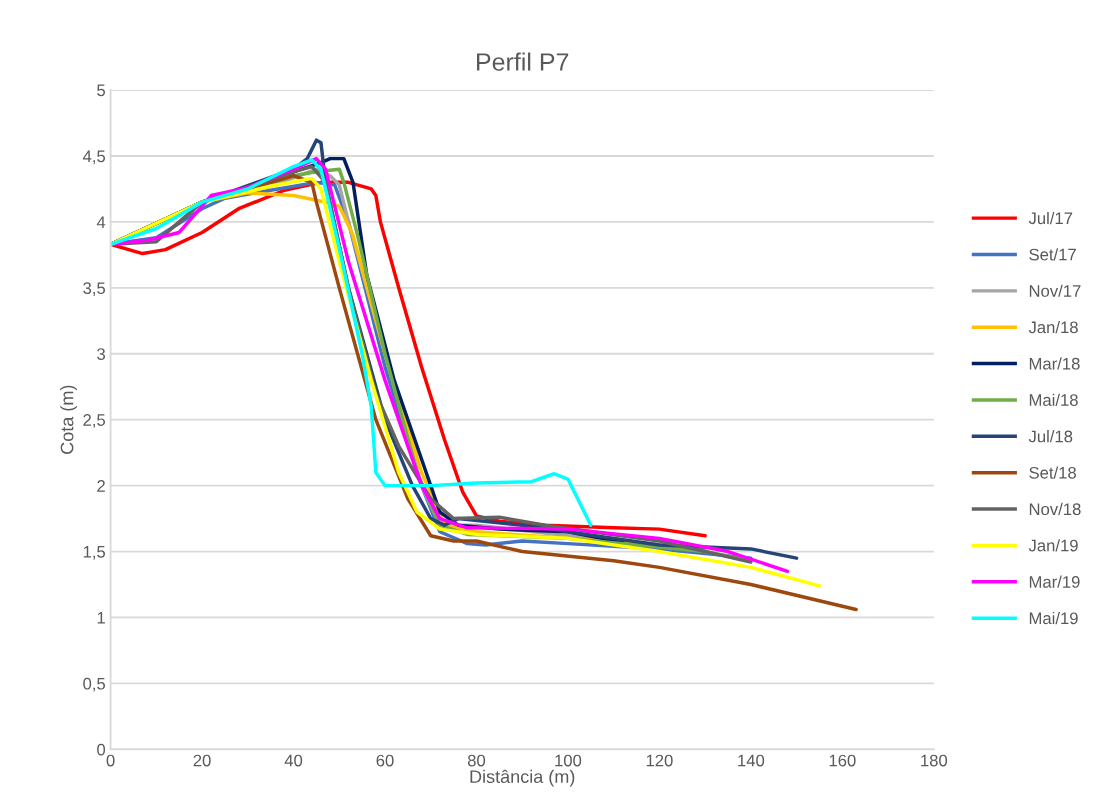  What do you see at coordinates (476, 760) in the screenshot?
I see `x-tick-label: 80` at bounding box center [476, 760].